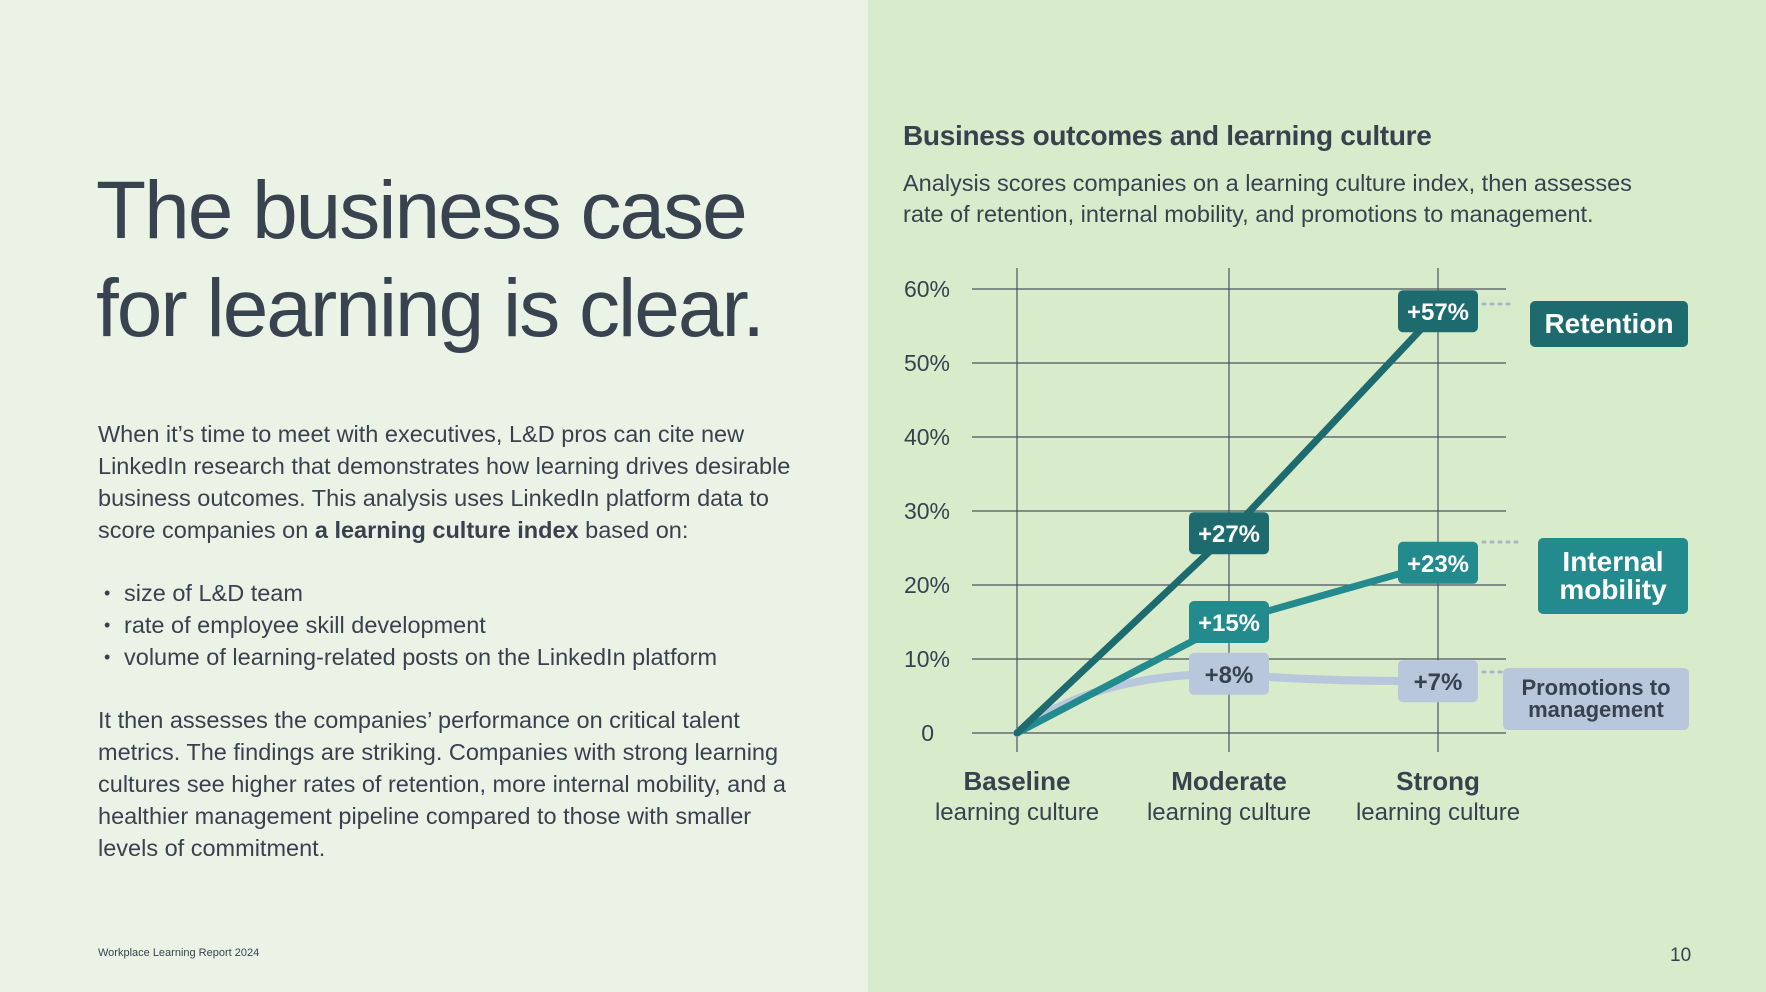  I want to click on data-label-text: +57%, so click(1438, 312).